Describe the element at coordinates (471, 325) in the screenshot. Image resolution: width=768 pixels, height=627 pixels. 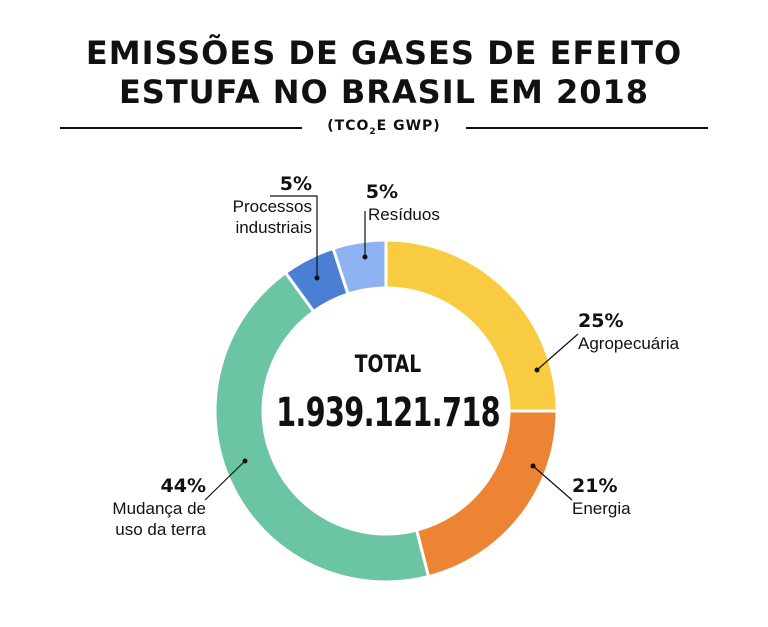
I see `slice-agropecuaria` at that location.